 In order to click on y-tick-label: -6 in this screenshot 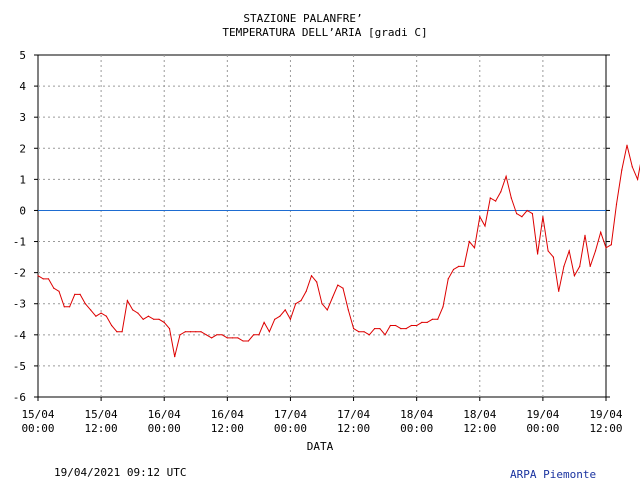, I will do `click(19, 397)`.